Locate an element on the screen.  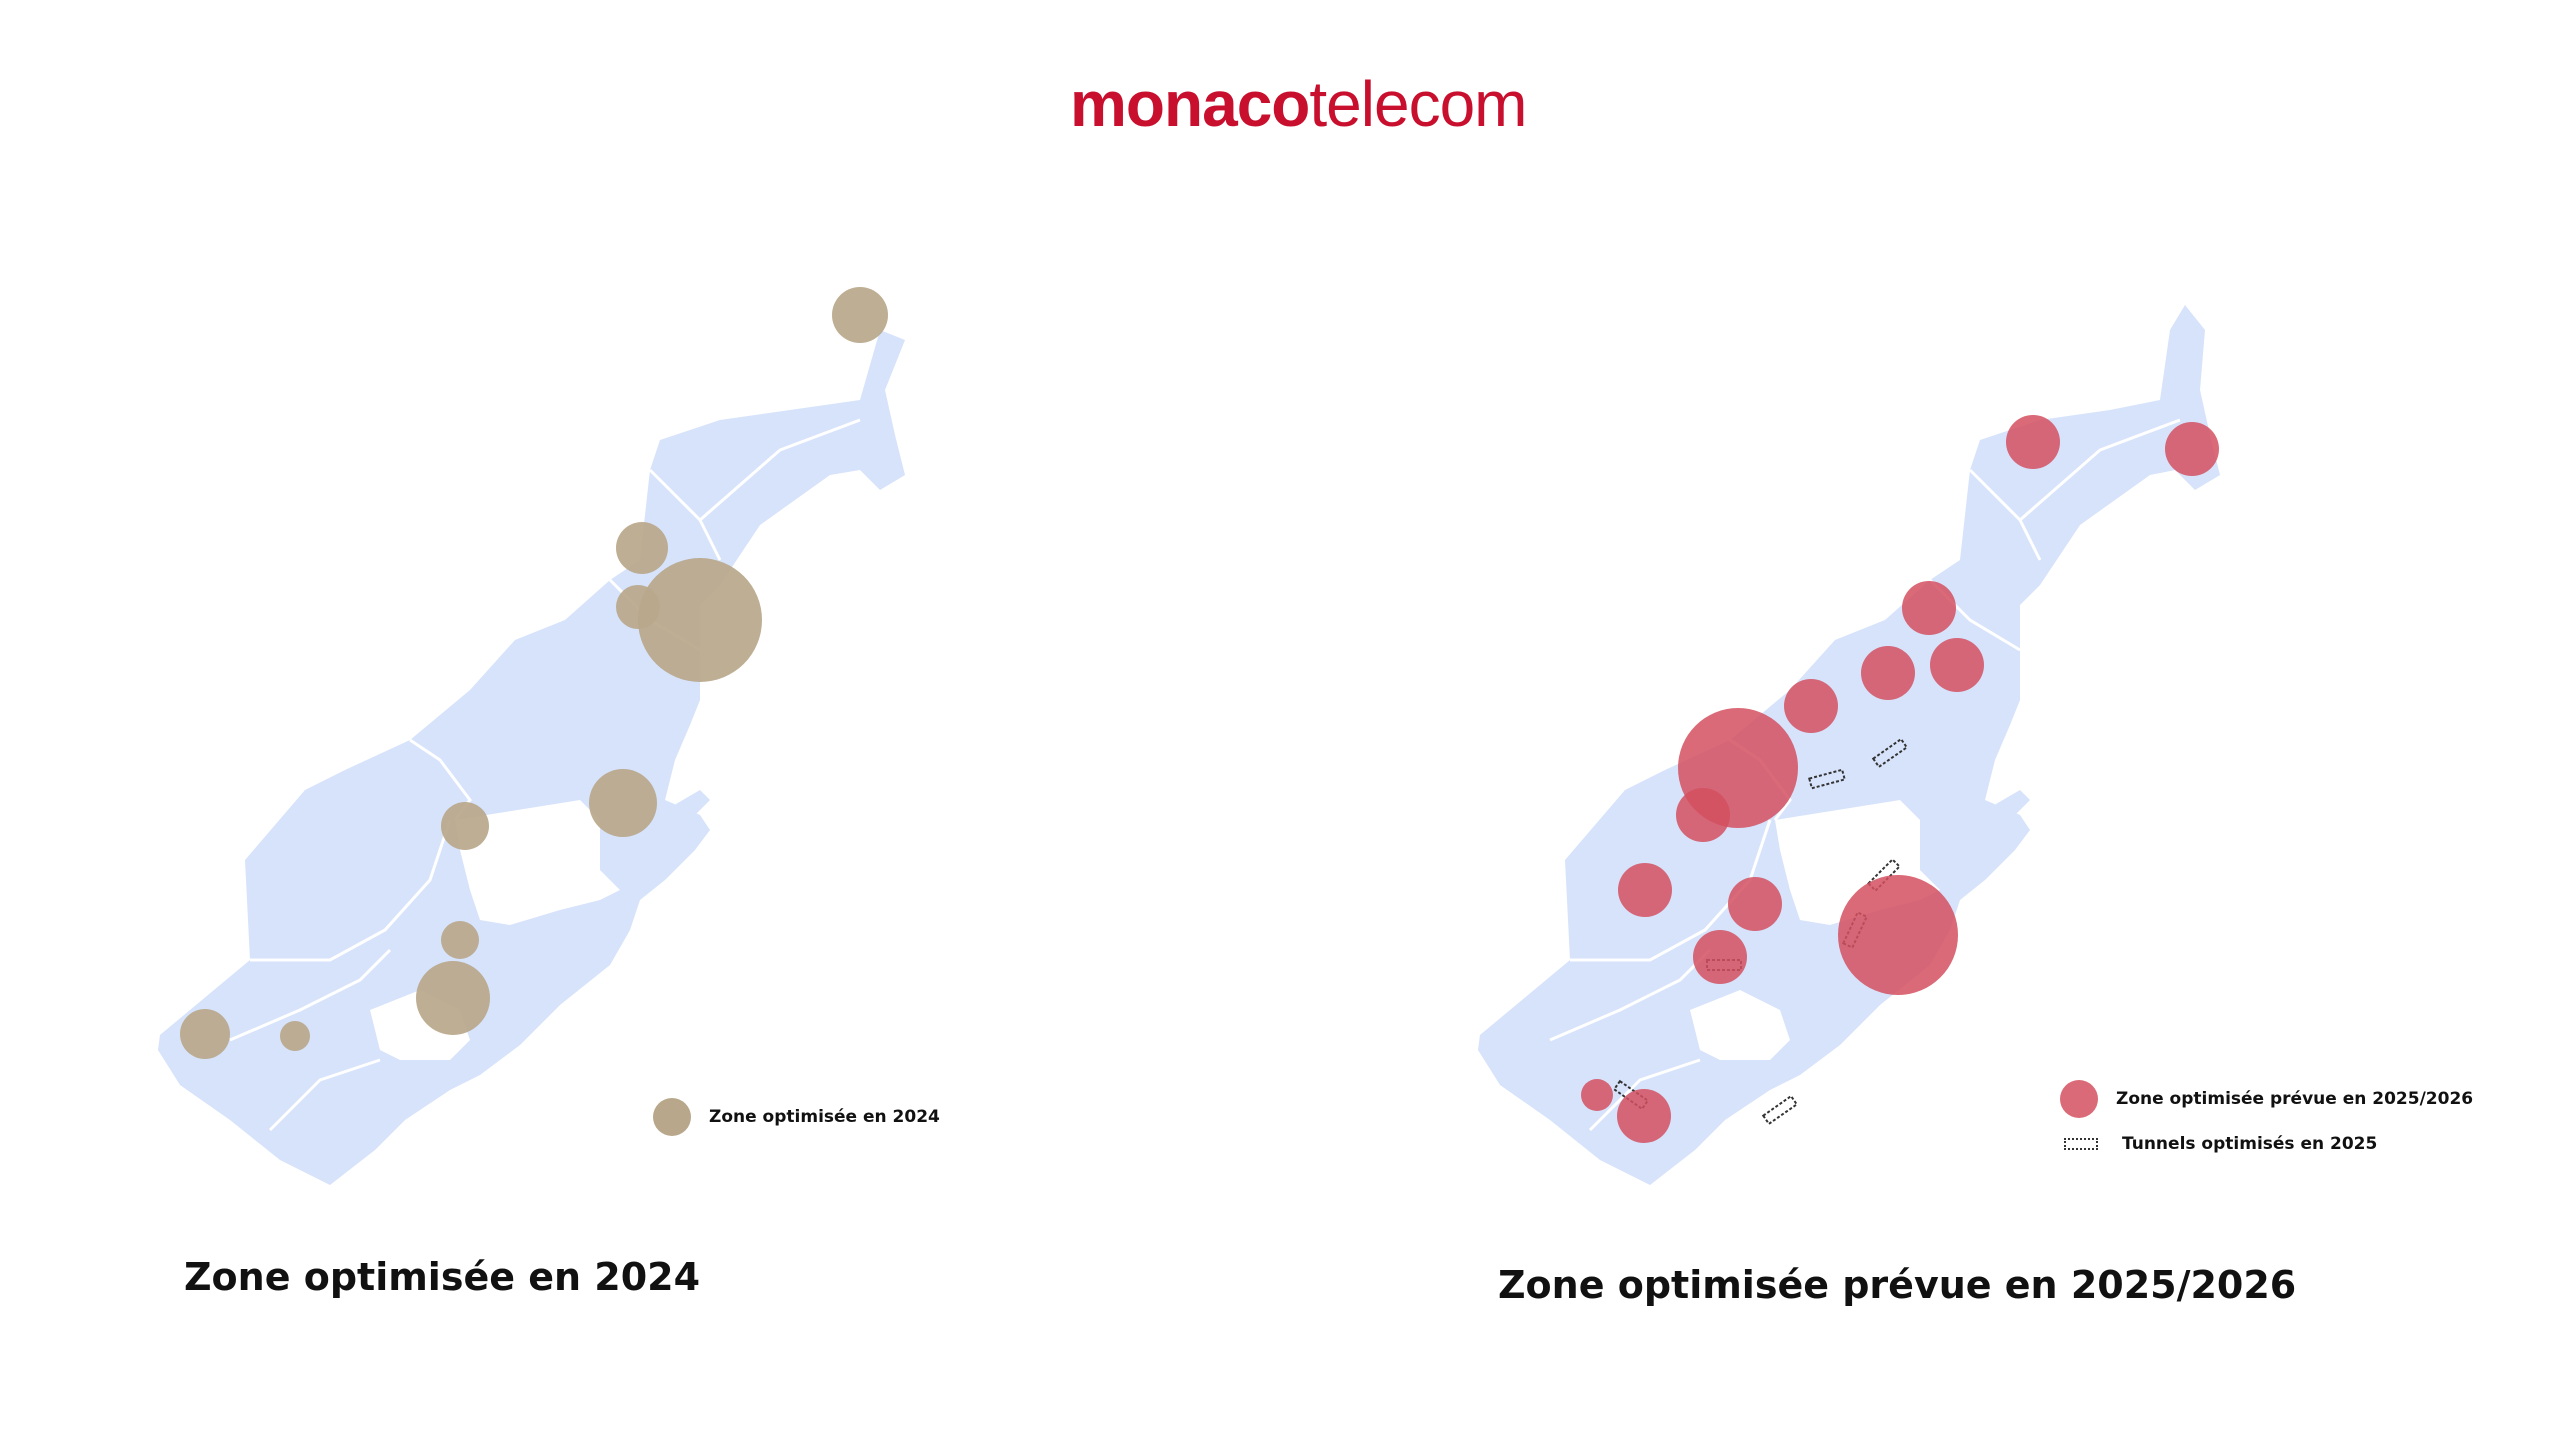
zones-2025-2026 is located at coordinates (1900, 779).